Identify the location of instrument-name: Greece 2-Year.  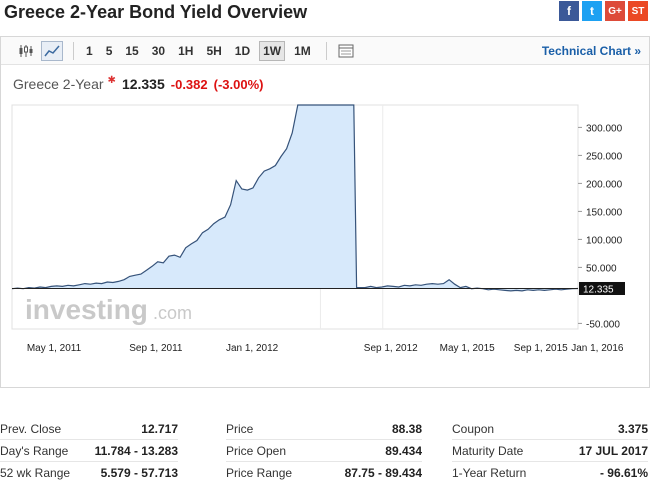
(58, 84).